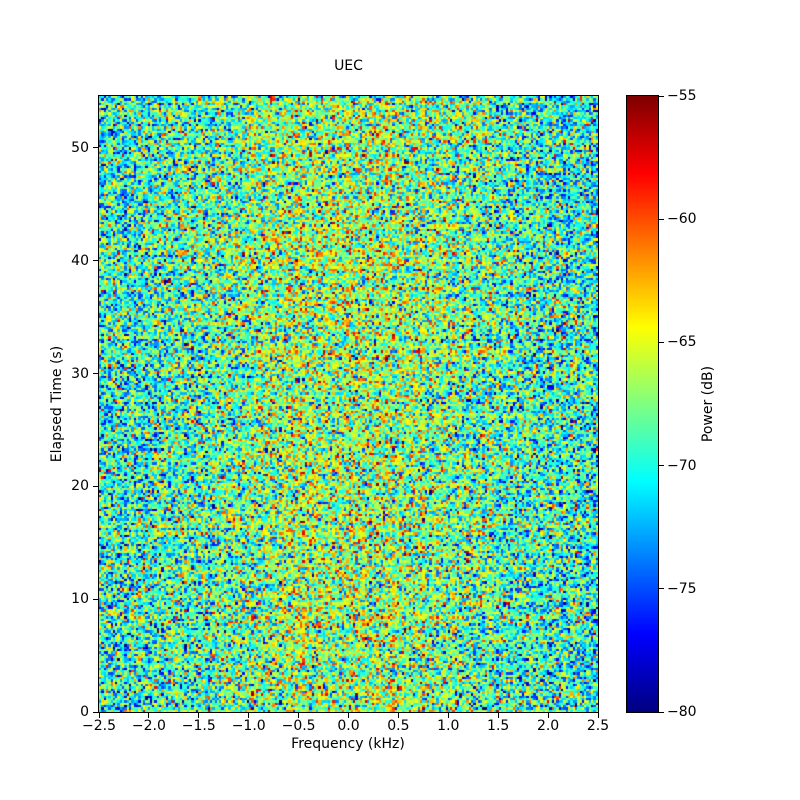  I want to click on x-tick-label: −1.5, so click(198, 726).